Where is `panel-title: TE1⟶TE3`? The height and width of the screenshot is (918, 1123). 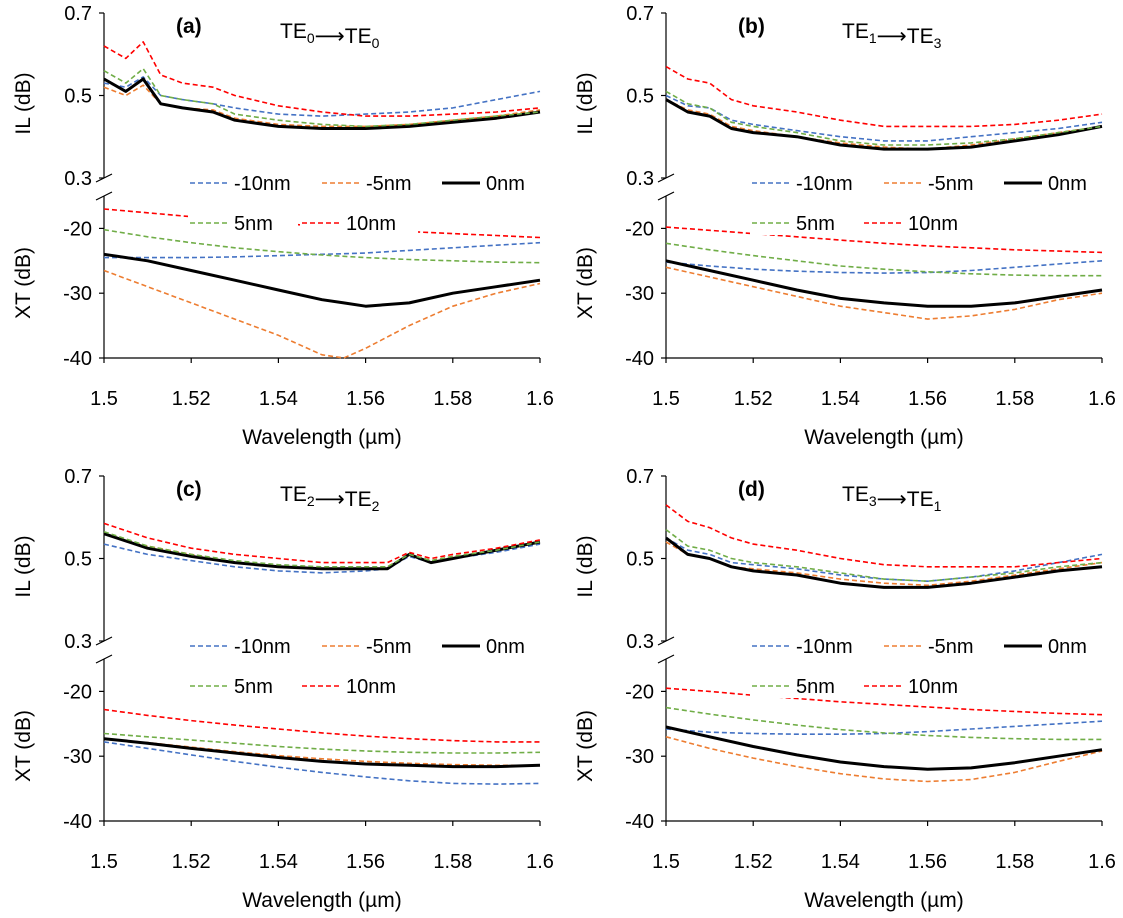 panel-title: TE1⟶TE3 is located at coordinates (892, 35).